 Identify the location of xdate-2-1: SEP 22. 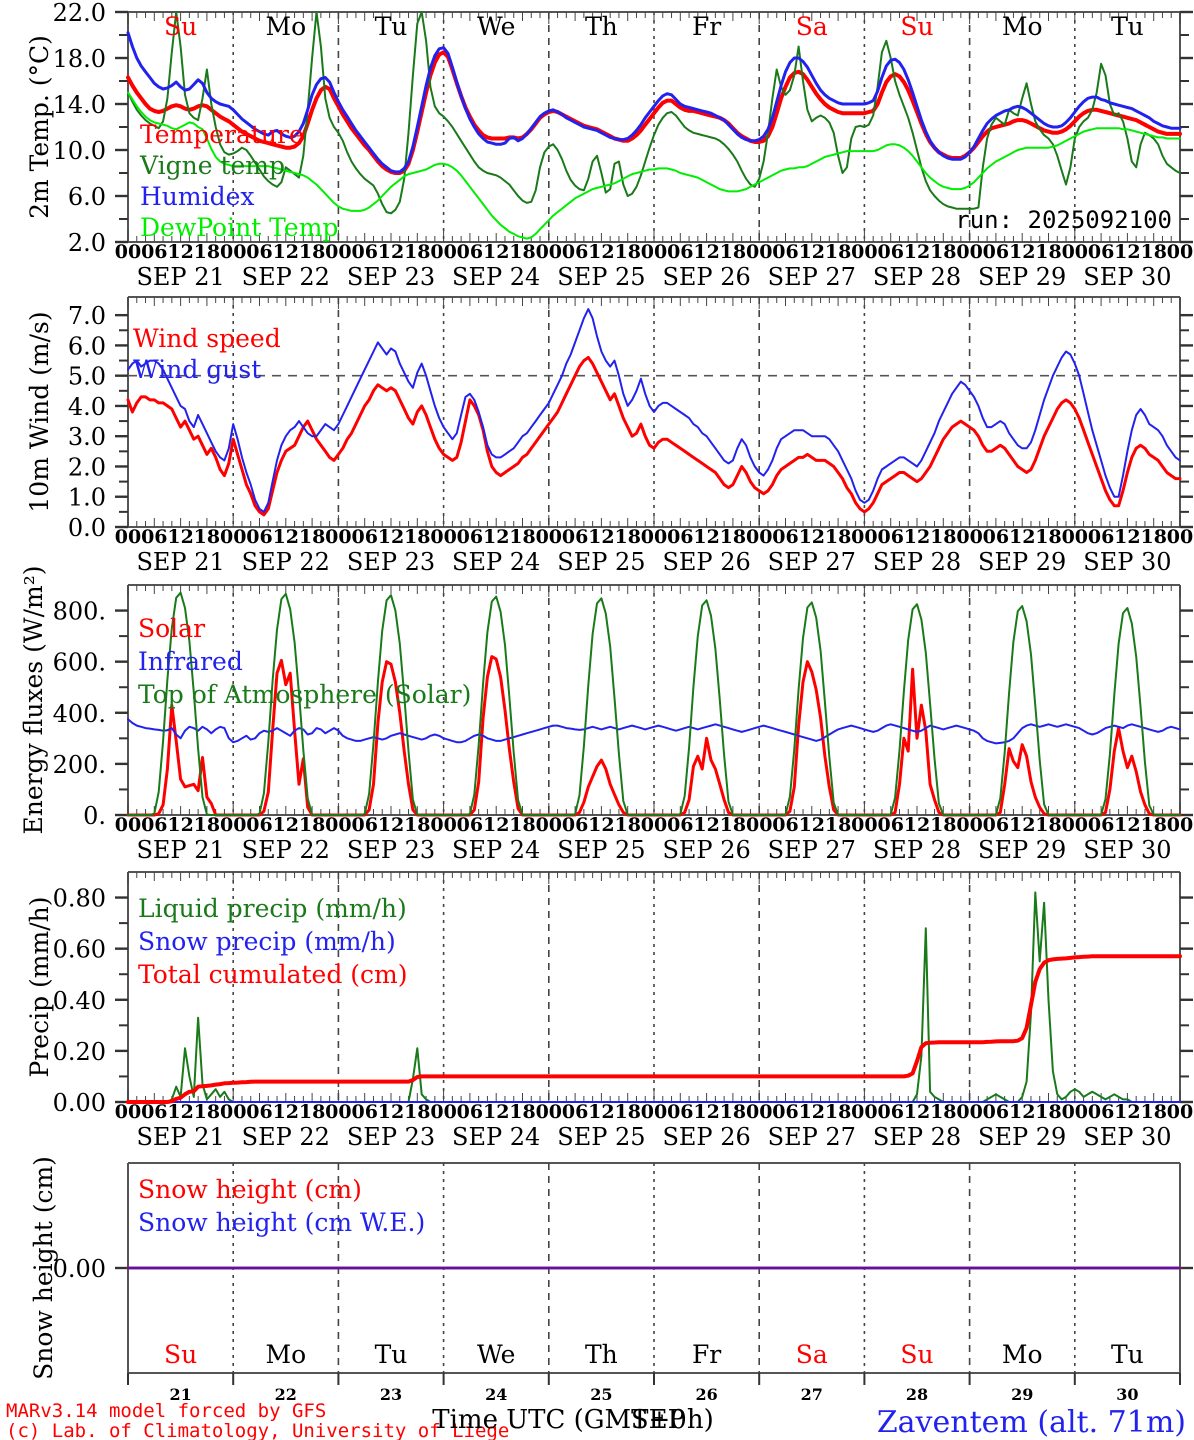
(286, 850).